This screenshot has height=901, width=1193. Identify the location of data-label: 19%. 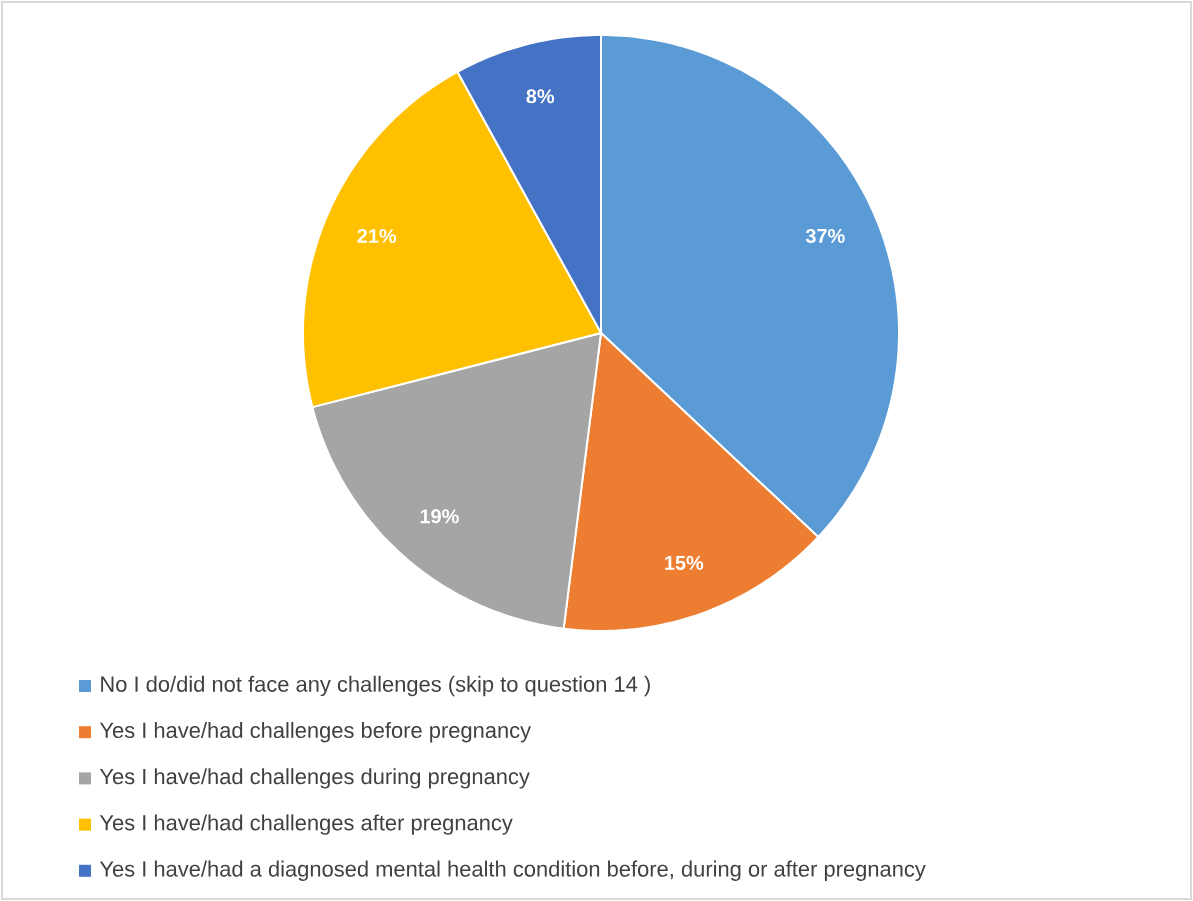
(439, 516).